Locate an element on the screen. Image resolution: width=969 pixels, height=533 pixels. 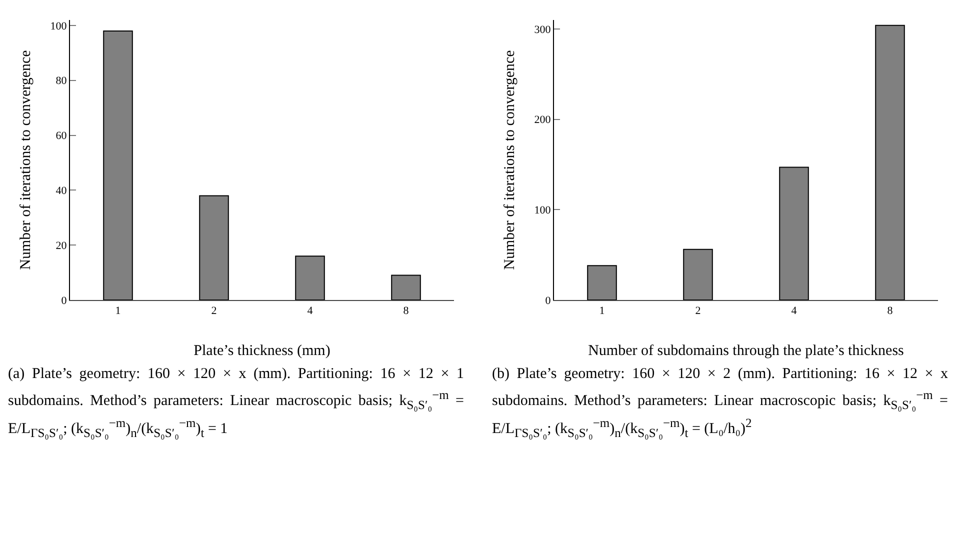
text: (a) Plate’s geometry: 160 × 120 × x (mm). Partitioning: 16 × 12 × 1 subdomains. Method’s parameters: Linear macroscopic basis; k$_{S₀S′₀}$$^{−m}$ = E/L$_{ΓS₀S′₀}$; (k$_{S₀S′₀}$$^{−m}$)$_{n}$/(k$_{S₀S′₀}$$^{−m}$)$_{t}$ = 1 is located at coordinates (236, 403).